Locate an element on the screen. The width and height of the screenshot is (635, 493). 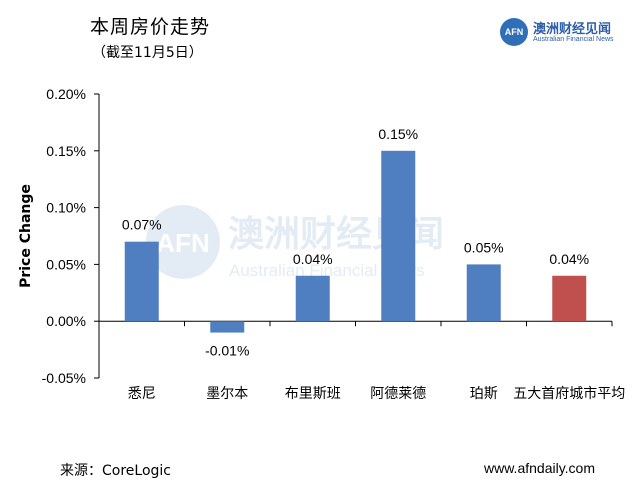
watermark-name-en: Australian Financial News is located at coordinates (327, 270).